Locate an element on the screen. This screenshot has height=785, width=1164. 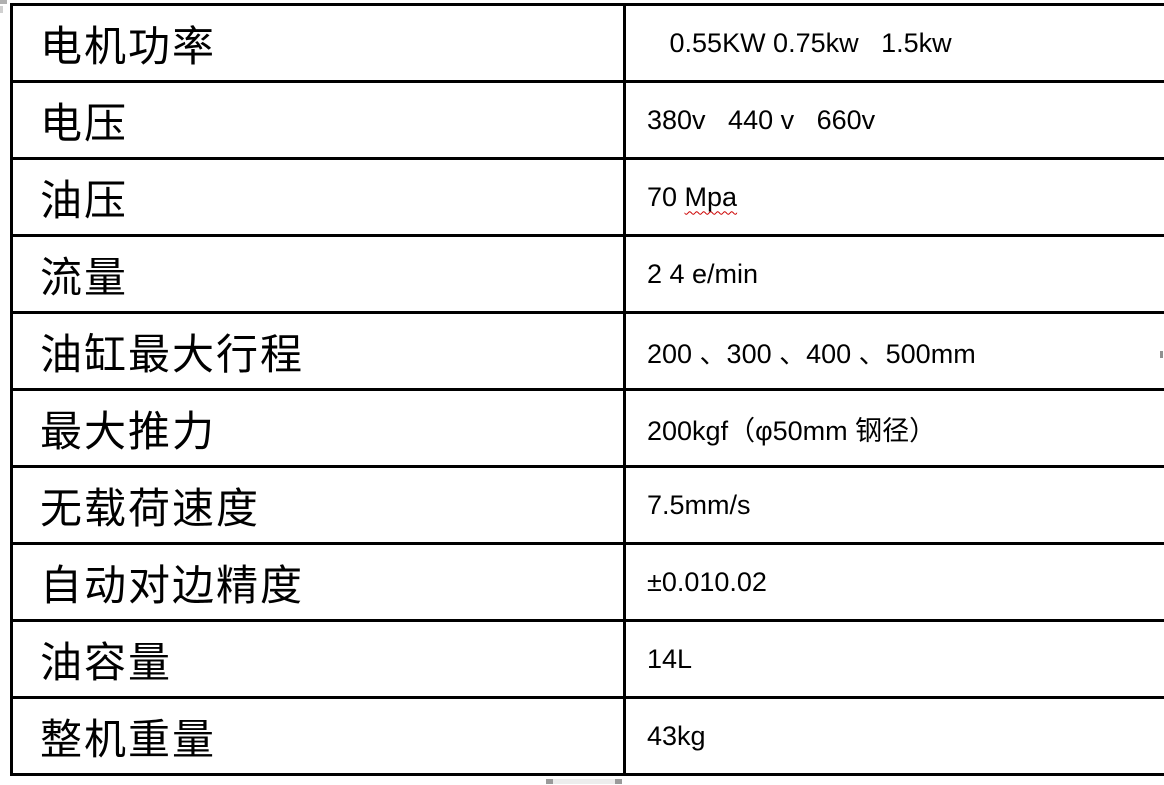
table-row-motor-power: 电机功率 0.55KW 0.75kw 1.5kw is located at coordinates (587, 43).